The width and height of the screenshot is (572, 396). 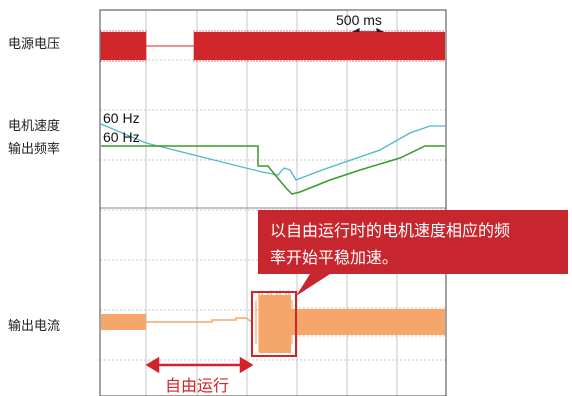 I want to click on callout-text-line1: 以自由运行时的电机速度相应的频, so click(x=390, y=230).